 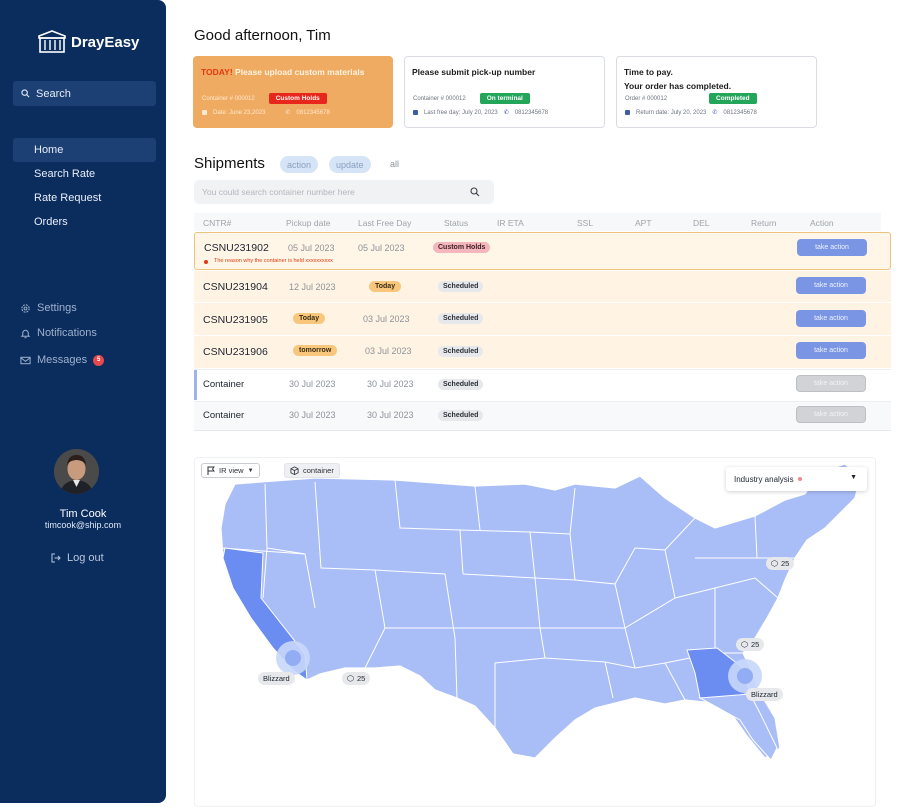 I want to click on card-meta-row: Order # 000012 Completed, so click(x=691, y=98).